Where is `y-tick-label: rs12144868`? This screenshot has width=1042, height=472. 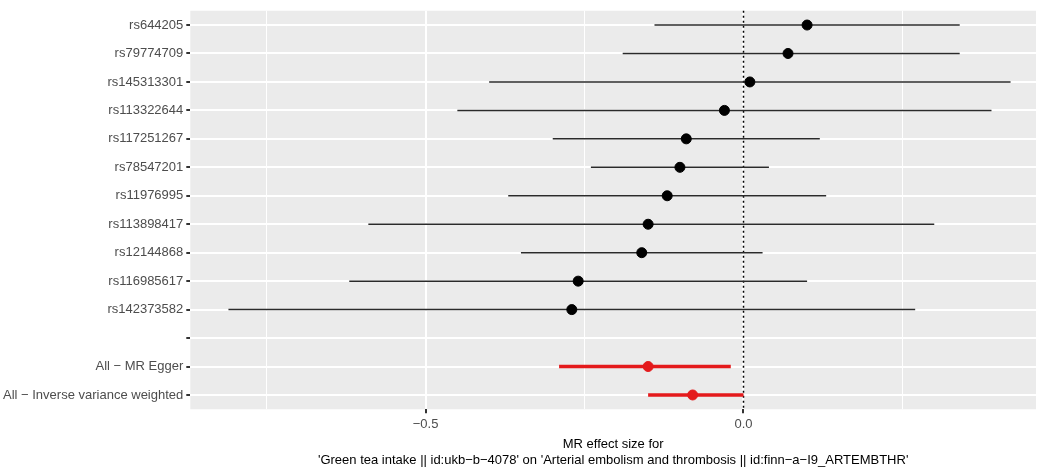
y-tick-label: rs12144868 is located at coordinates (149, 252).